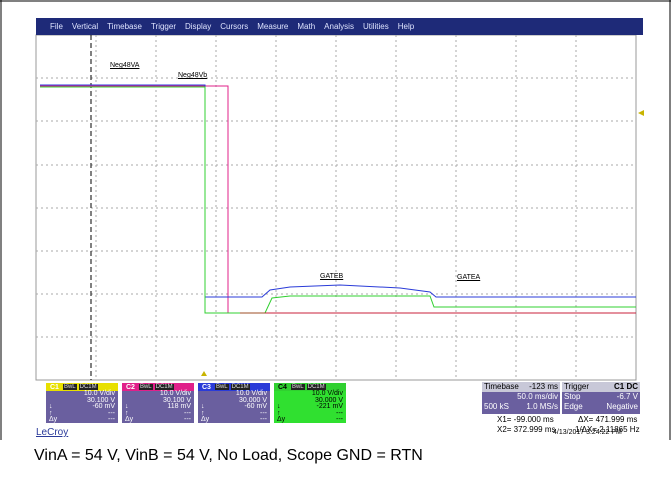 Image resolution: width=671 pixels, height=493 pixels. I want to click on channel-value: 30.000 V, so click(252, 400).